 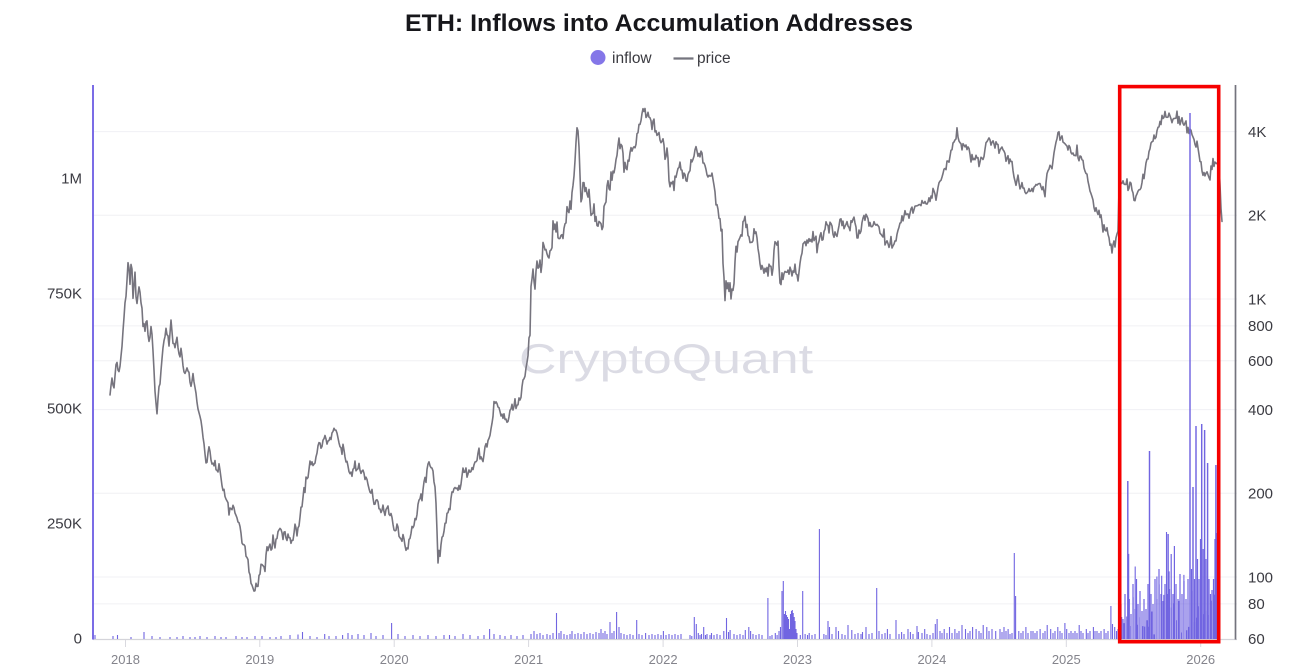 What do you see at coordinates (1257, 299) in the screenshot?
I see `svg-text: 1K` at bounding box center [1257, 299].